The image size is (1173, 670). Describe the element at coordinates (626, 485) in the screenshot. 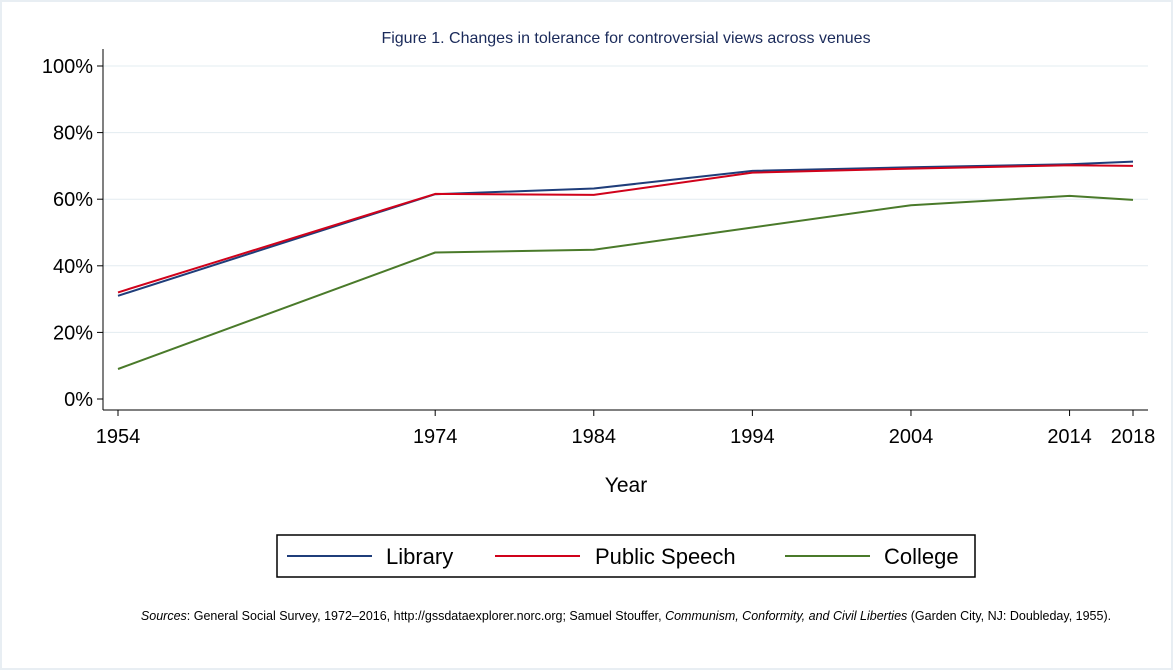

I see `x-axis-title: Year` at that location.